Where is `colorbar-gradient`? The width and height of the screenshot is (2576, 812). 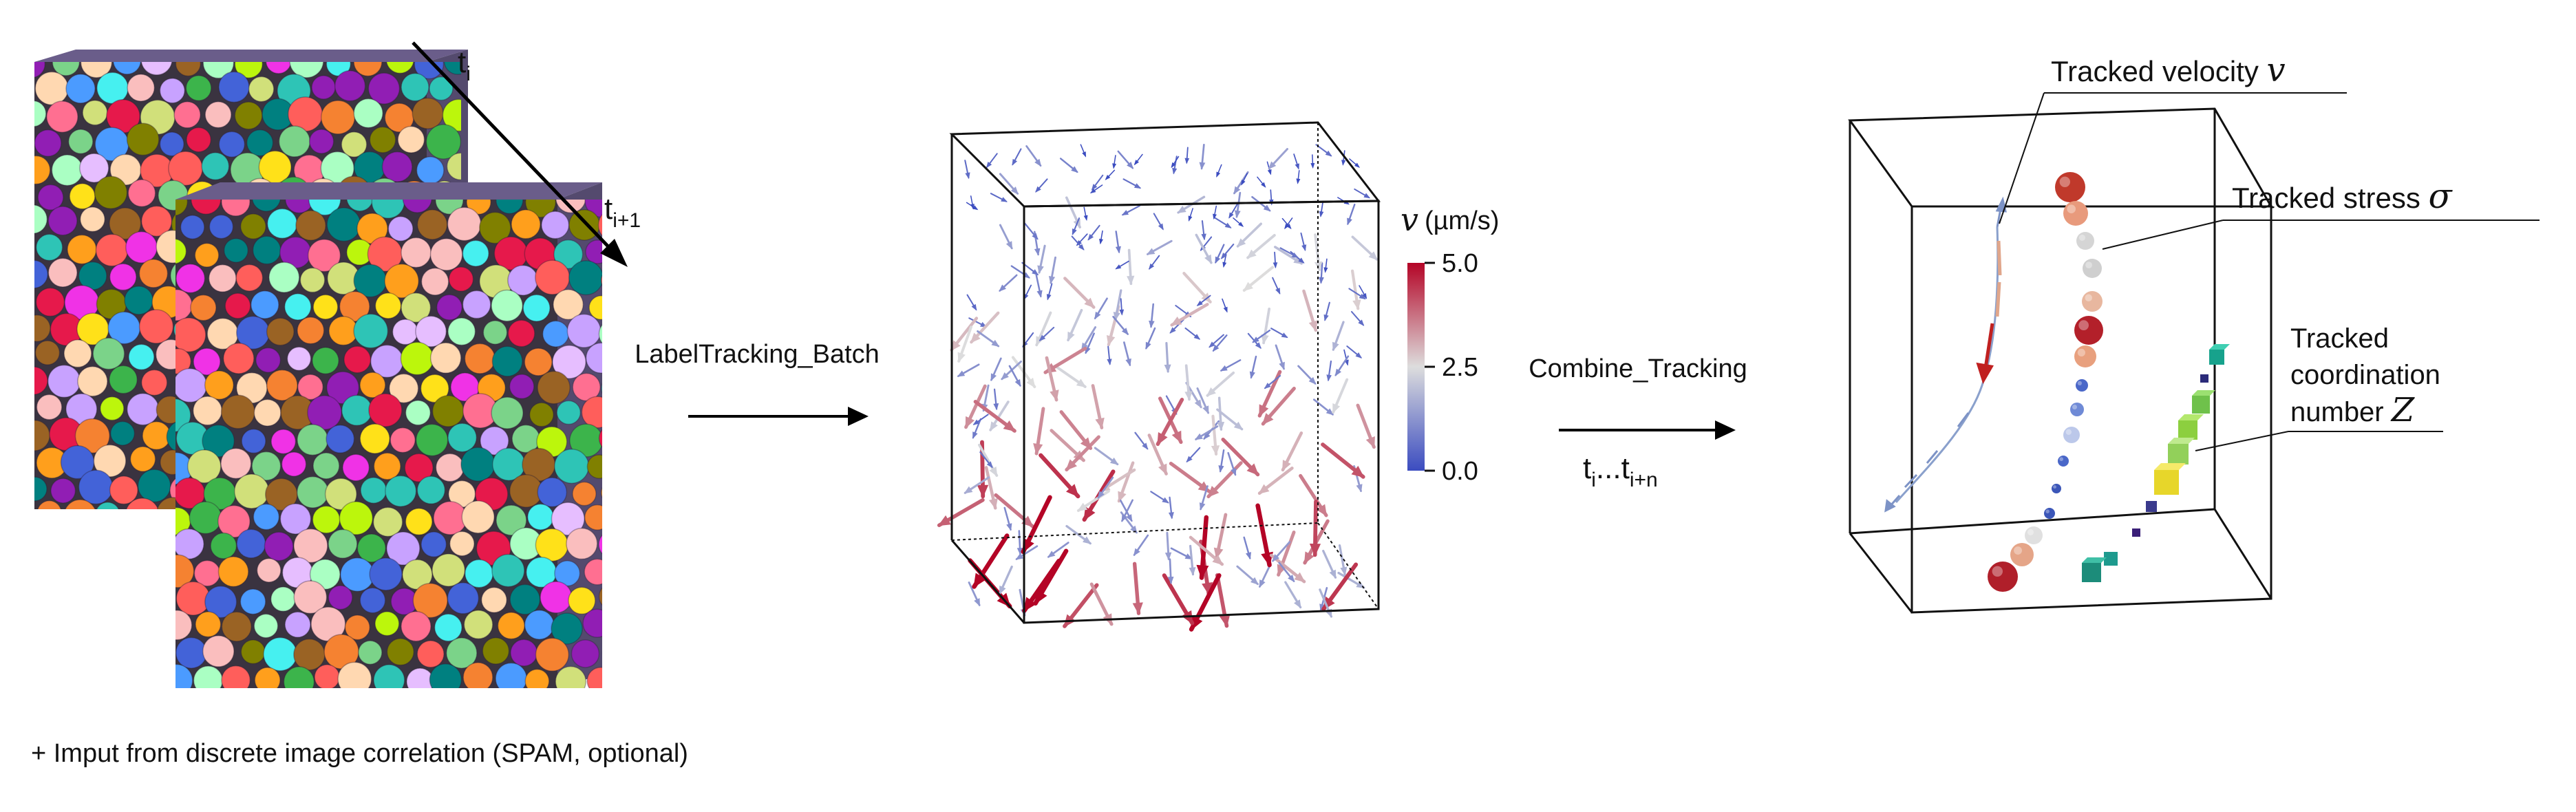 colorbar-gradient is located at coordinates (1416, 367).